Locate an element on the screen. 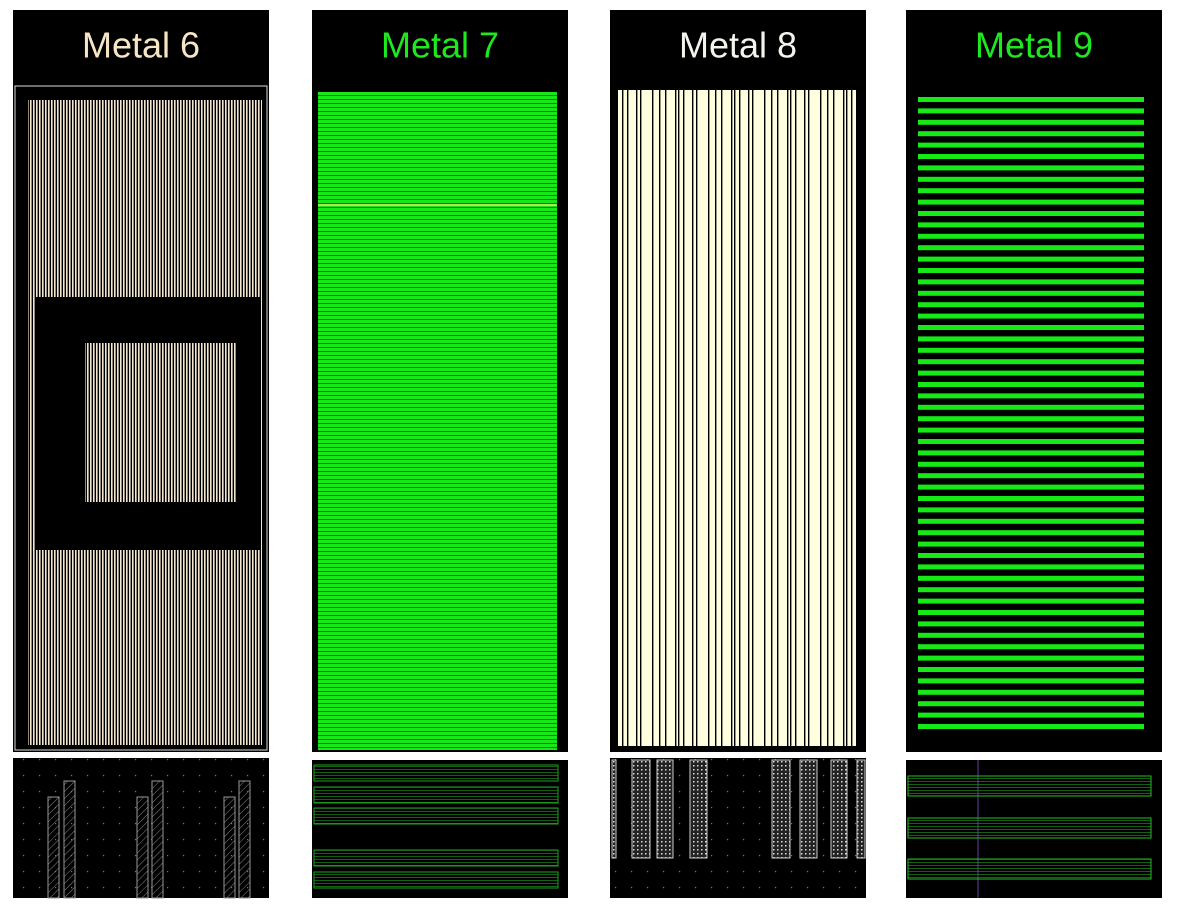 This screenshot has width=1178, height=908. panel-title: Metal 7 is located at coordinates (440, 45).